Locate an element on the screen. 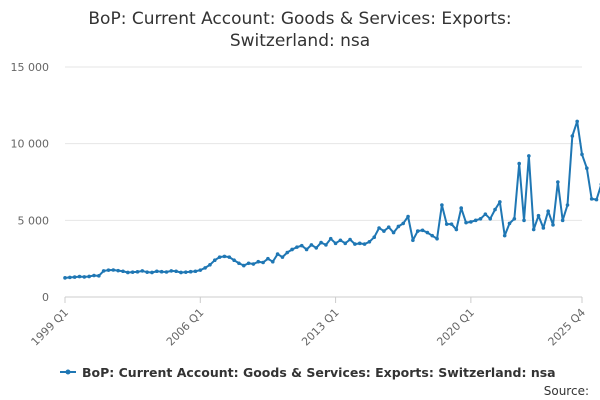 The width and height of the screenshot is (600, 400). y-axis-tick-labels: 0 5 000 10 000 15 000 is located at coordinates (30, 182).